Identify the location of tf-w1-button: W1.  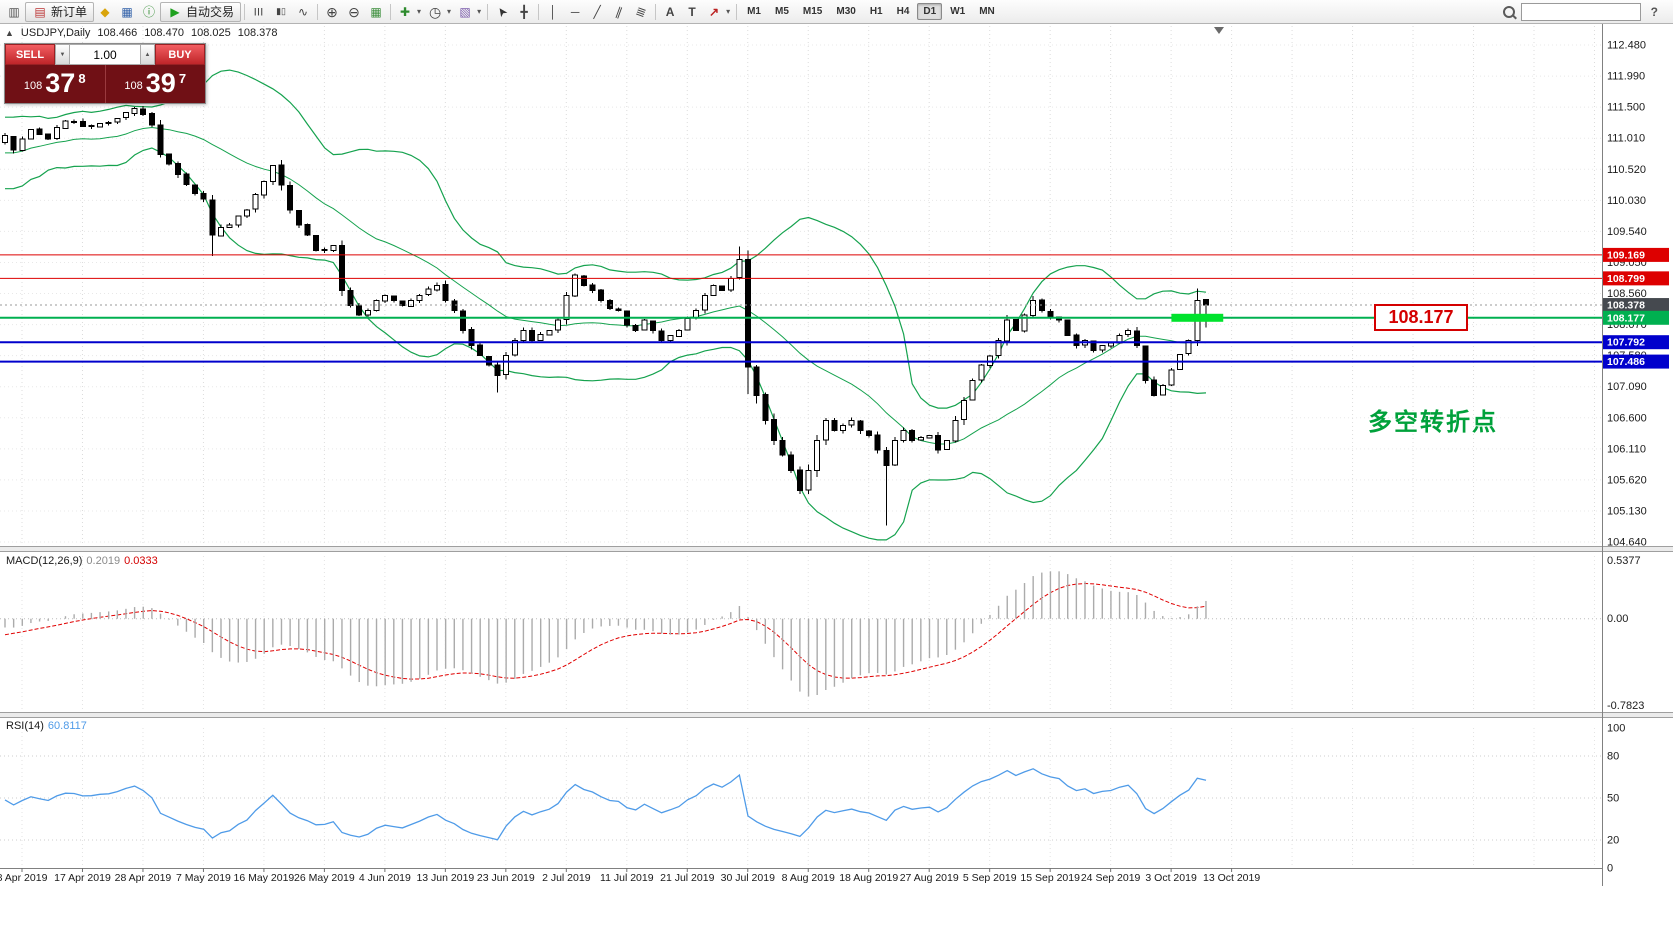
(958, 11).